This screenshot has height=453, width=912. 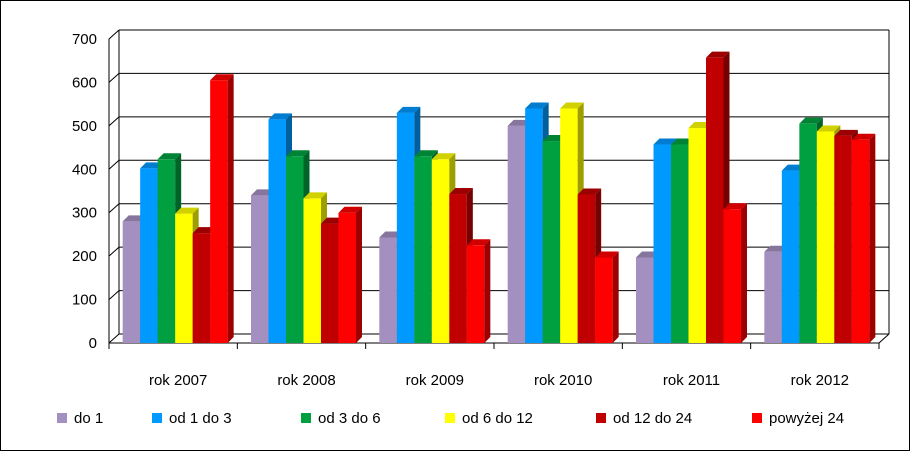 What do you see at coordinates (884, 338) in the screenshot?
I see `floor-right-edge` at bounding box center [884, 338].